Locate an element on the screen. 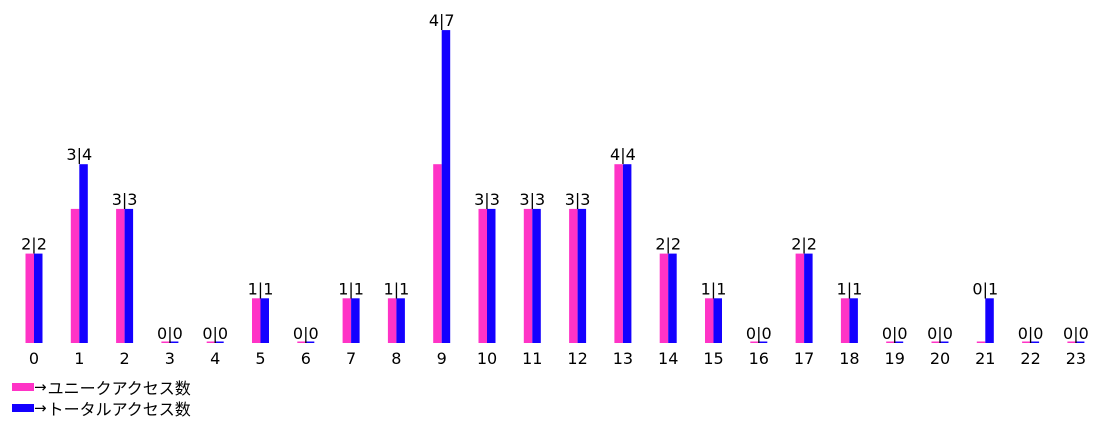  x-tick-label-19: 19 is located at coordinates (895, 358).